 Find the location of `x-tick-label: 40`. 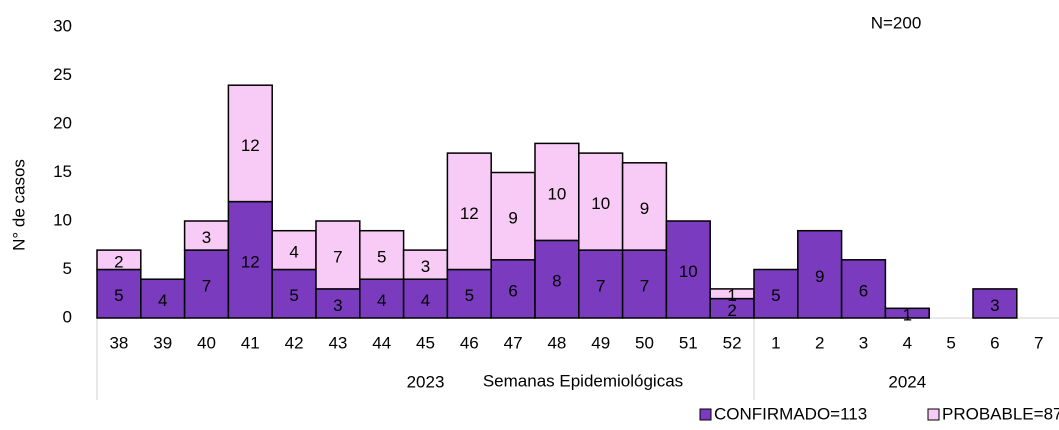

x-tick-label: 40 is located at coordinates (206, 342).